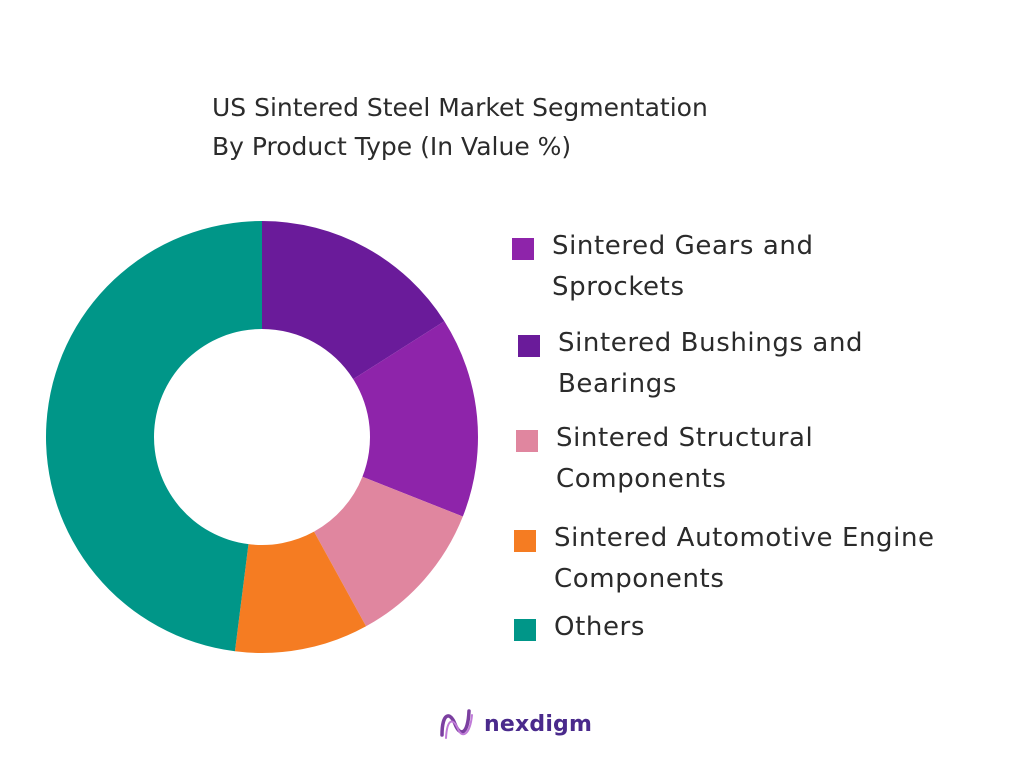 The width and height of the screenshot is (1024, 768). What do you see at coordinates (774, 627) in the screenshot?
I see `legend-label-others: Others` at bounding box center [774, 627].